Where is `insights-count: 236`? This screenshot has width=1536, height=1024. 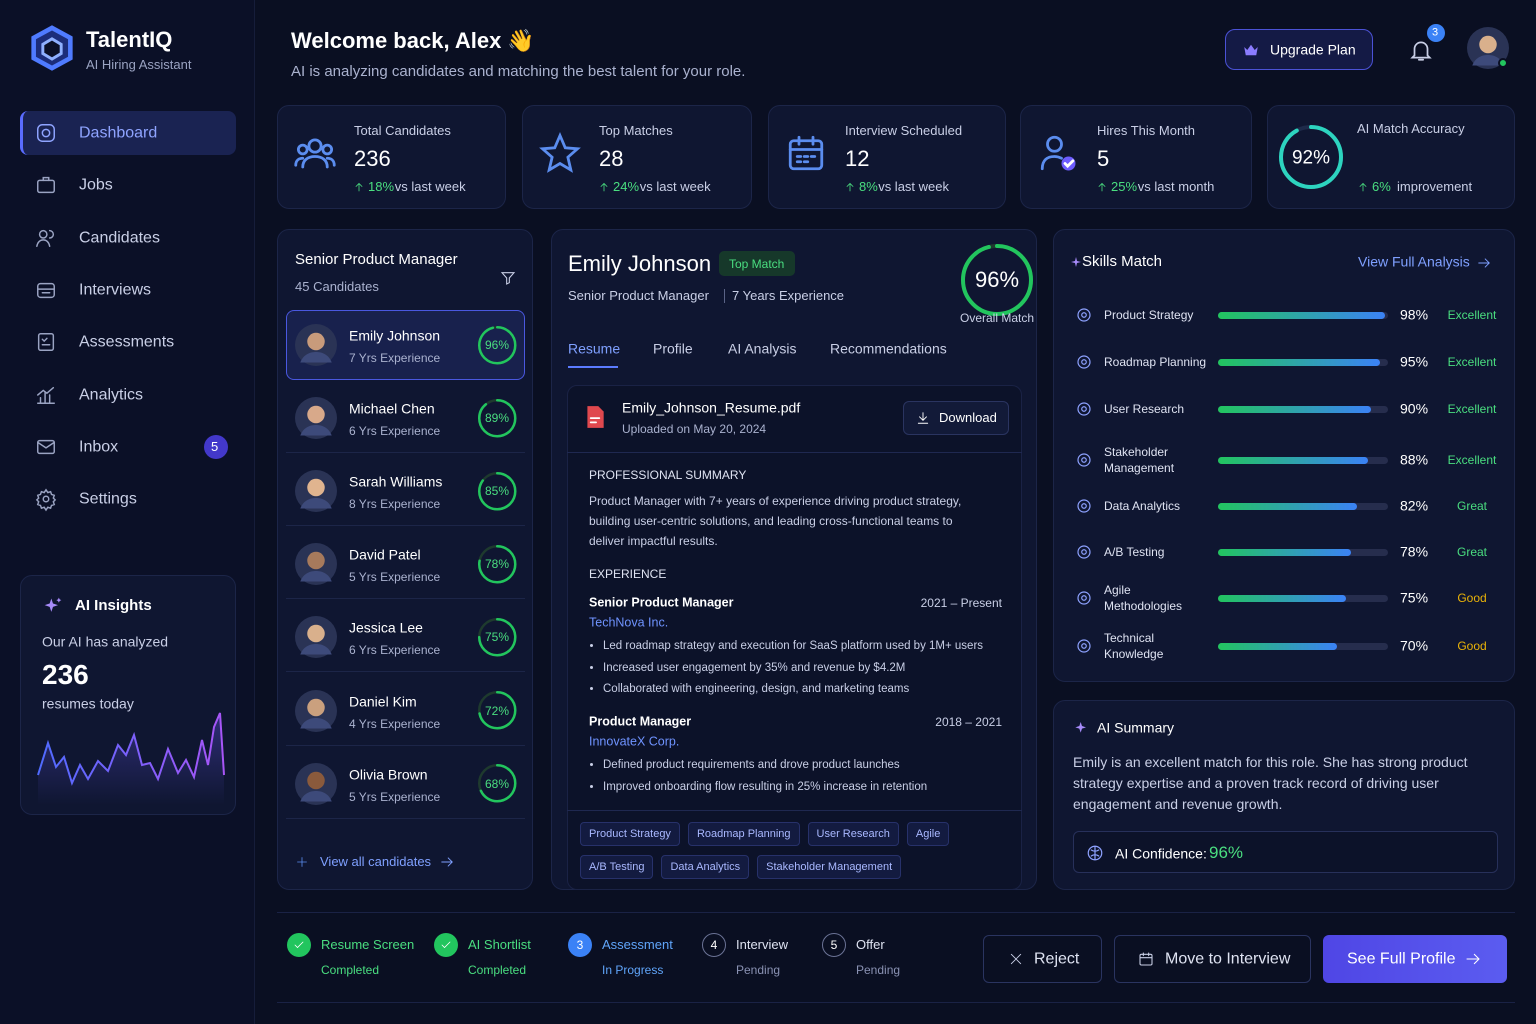 insights-count: 236 is located at coordinates (65, 675).